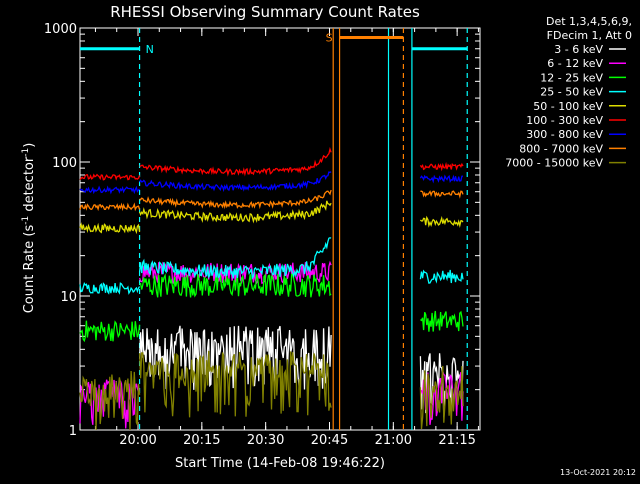 The image size is (640, 484). What do you see at coordinates (554, 163) in the screenshot?
I see `legend-entry-label: 7000 - 15000 keV` at bounding box center [554, 163].